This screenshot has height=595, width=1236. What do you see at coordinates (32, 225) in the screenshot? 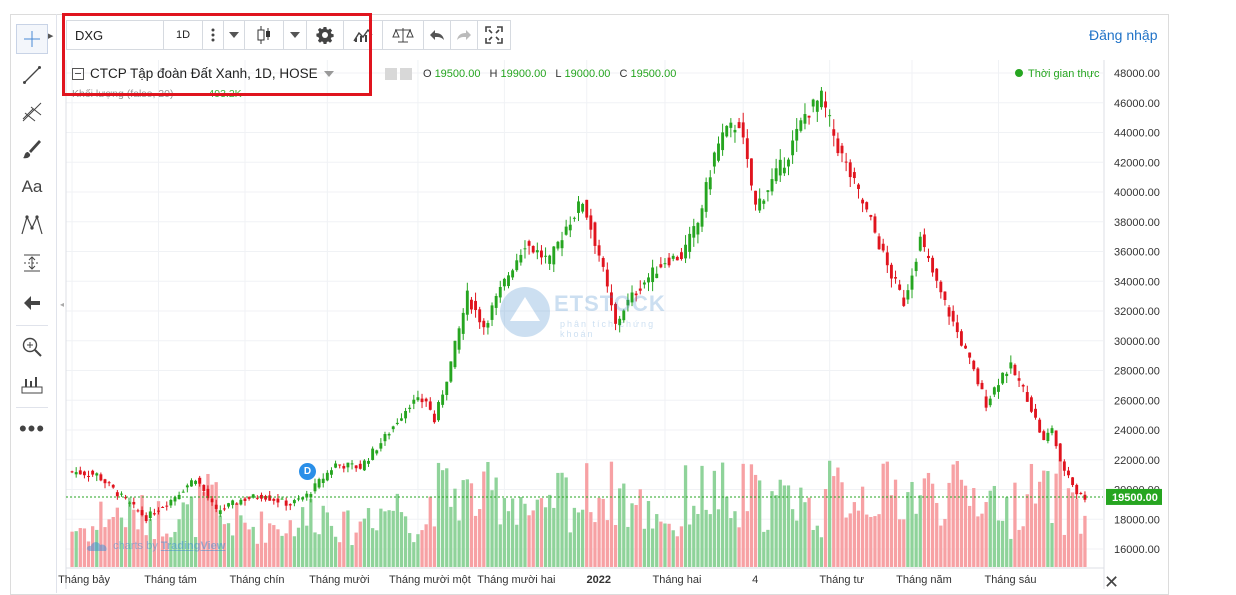
I see `pattern-icon` at bounding box center [32, 225].